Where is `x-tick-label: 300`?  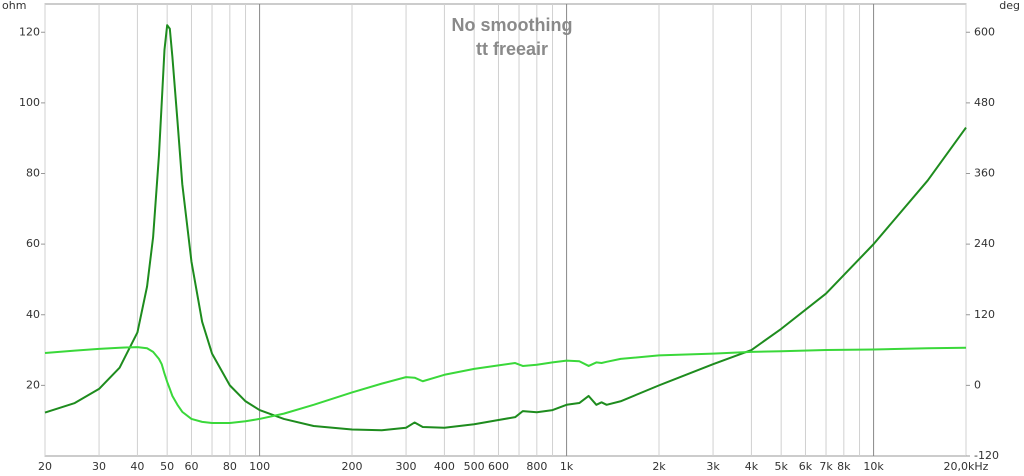
x-tick-label: 300 is located at coordinates (406, 466).